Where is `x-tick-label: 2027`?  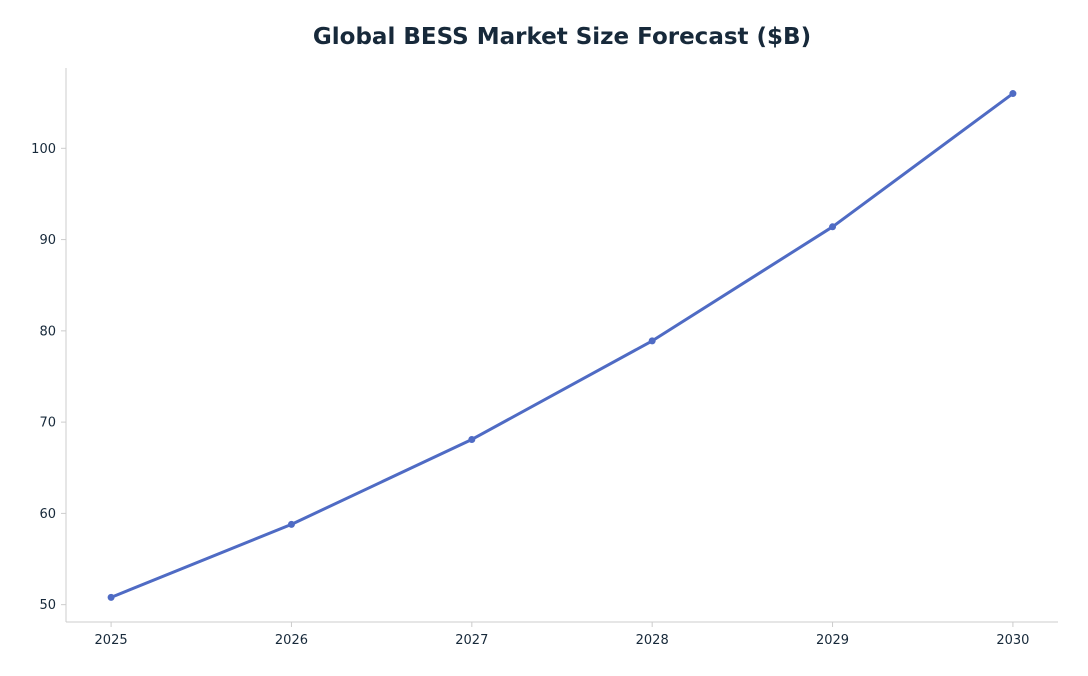 x-tick-label: 2027 is located at coordinates (471, 640).